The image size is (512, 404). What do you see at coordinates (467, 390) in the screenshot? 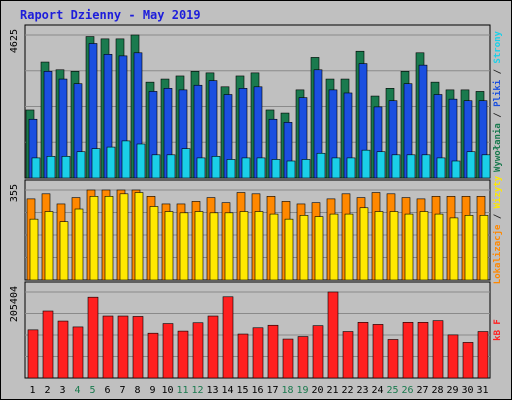
I see `x-tick-label-30: 30` at bounding box center [467, 390].